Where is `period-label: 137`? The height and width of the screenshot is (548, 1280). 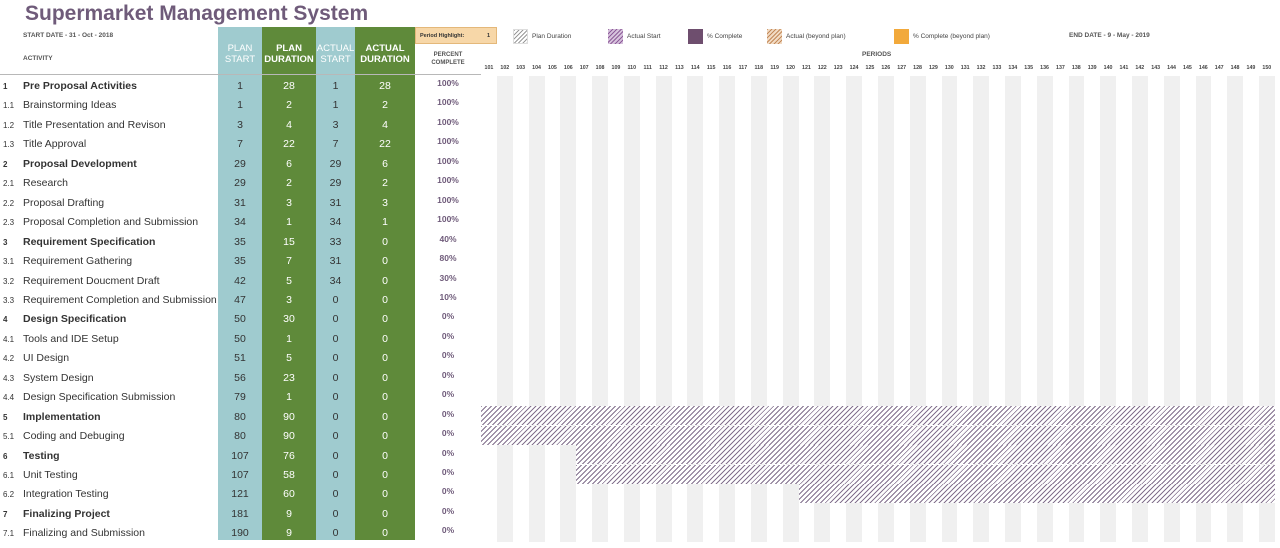 period-label: 137 is located at coordinates (1060, 68).